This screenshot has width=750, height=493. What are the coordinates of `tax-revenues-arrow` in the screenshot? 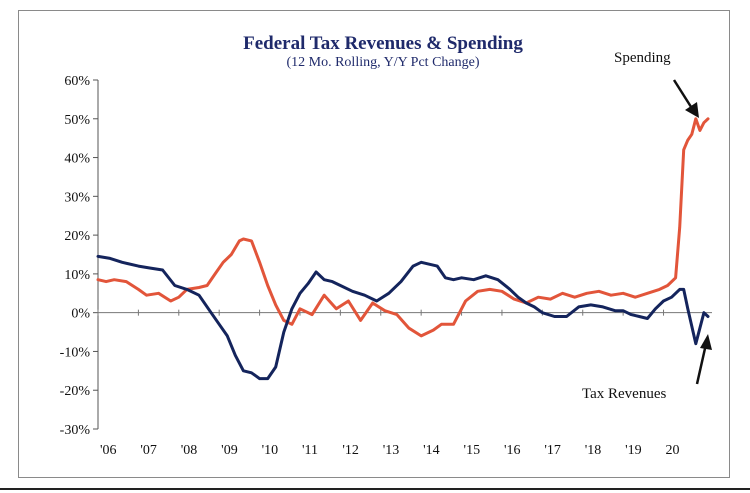 It's located at (703, 359).